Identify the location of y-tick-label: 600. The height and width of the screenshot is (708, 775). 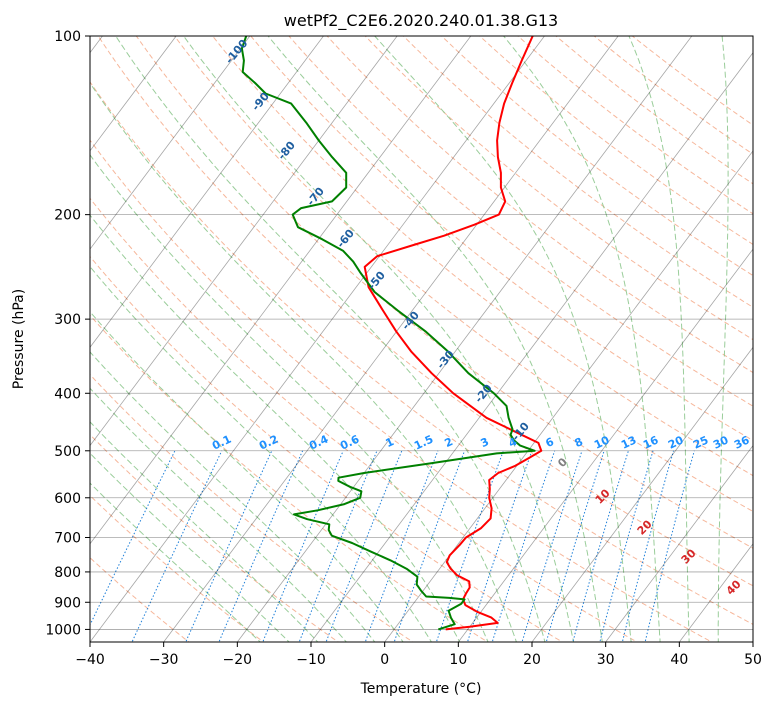
(67, 499).